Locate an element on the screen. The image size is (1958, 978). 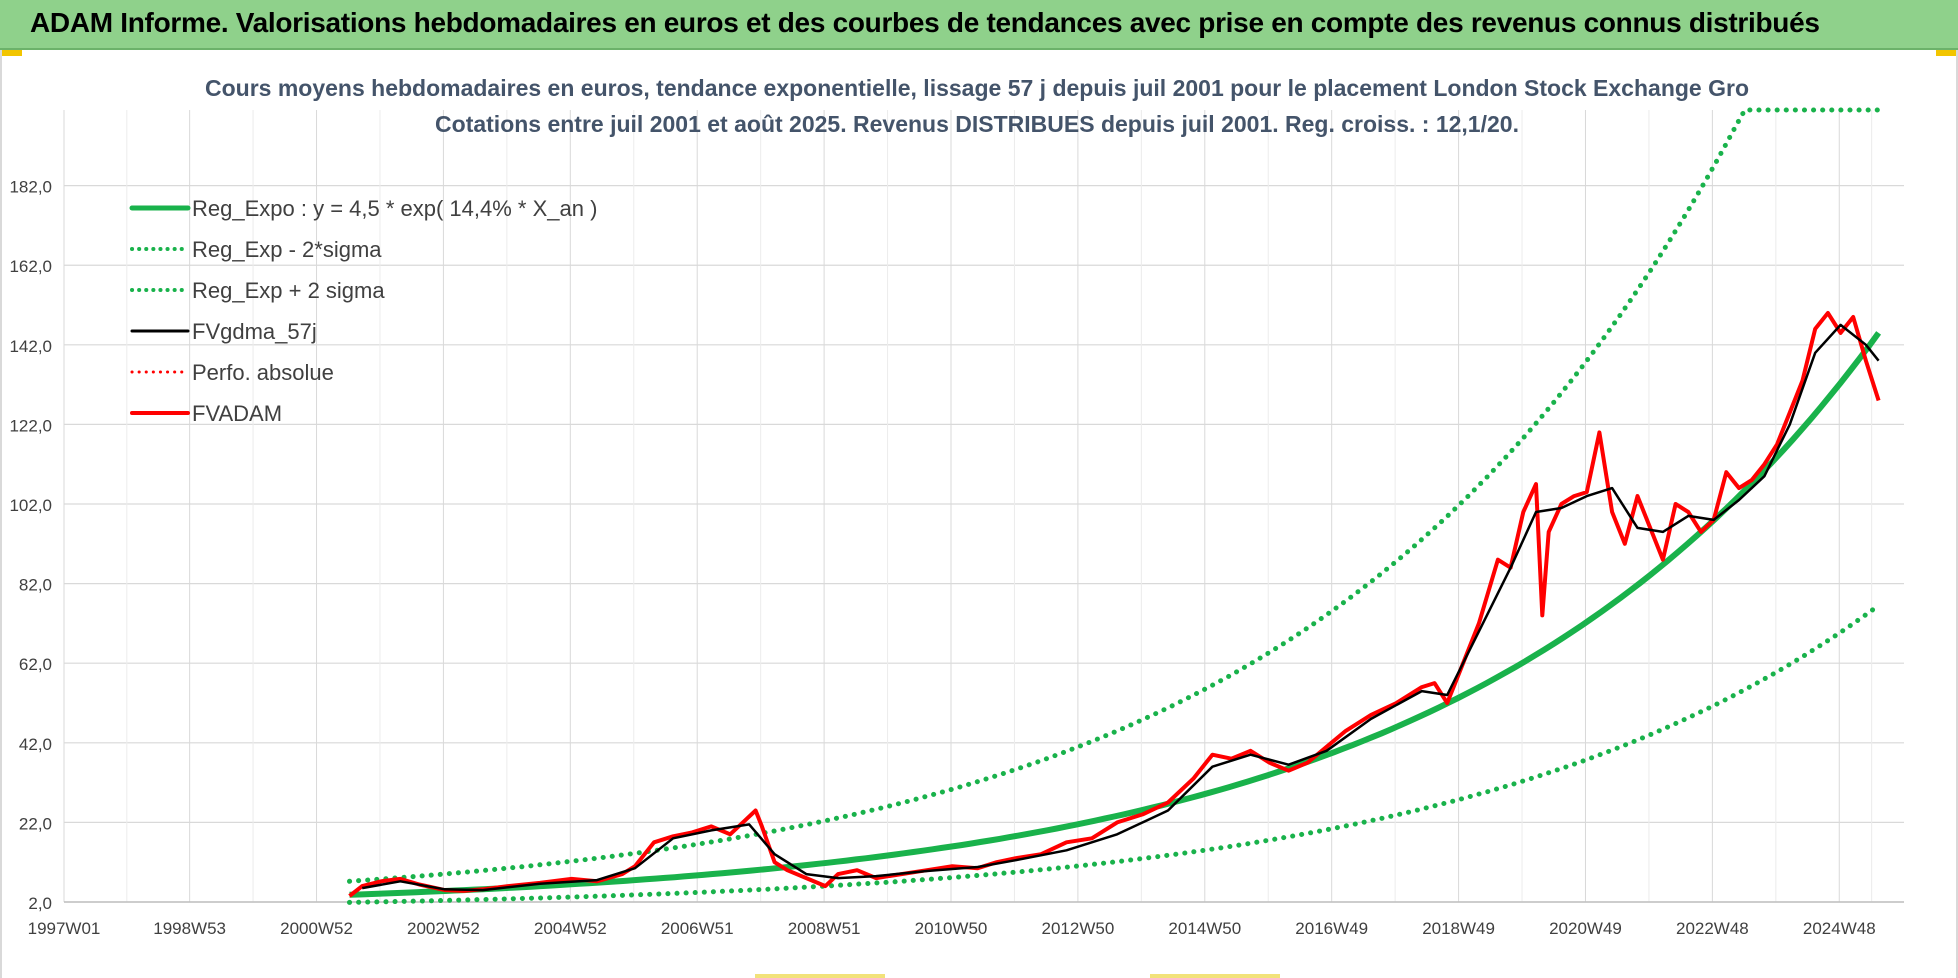
legend-label: Reg_Expo : y = 4,5 * exp( 14,4% * X_an ) is located at coordinates (394, 208).